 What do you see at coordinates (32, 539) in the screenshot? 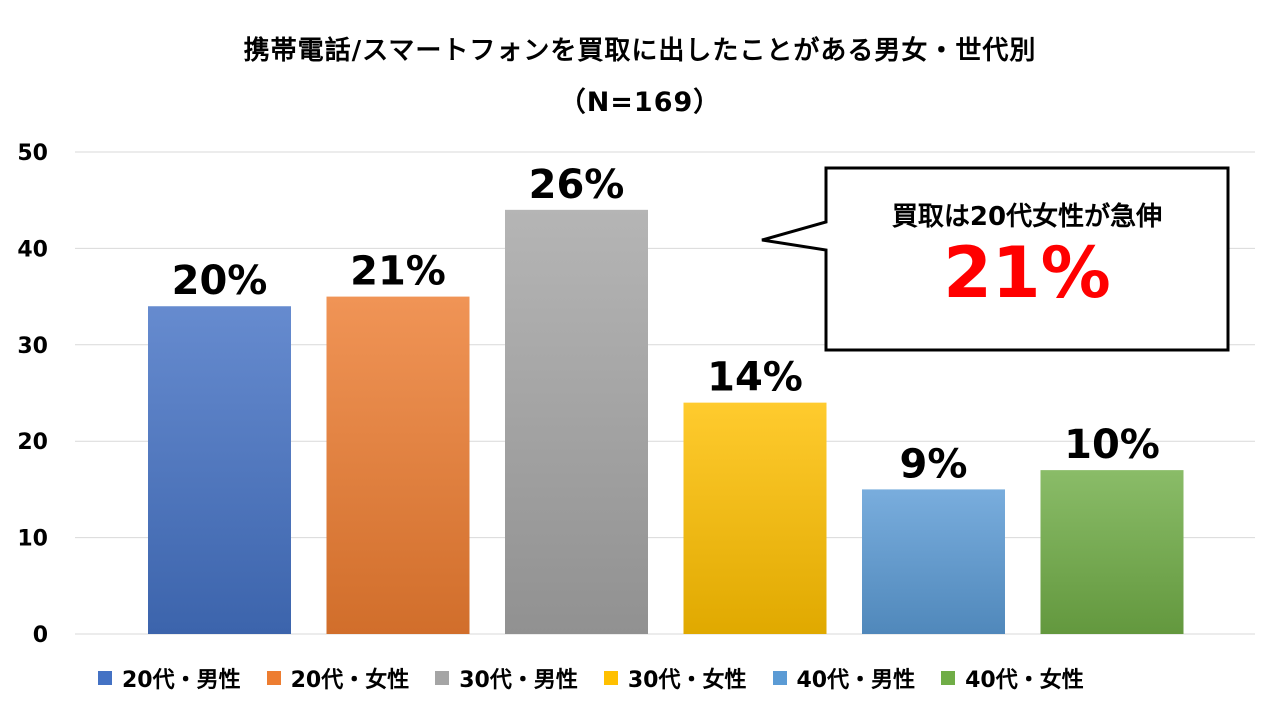
I see `y-tick-label: 10` at bounding box center [32, 539].